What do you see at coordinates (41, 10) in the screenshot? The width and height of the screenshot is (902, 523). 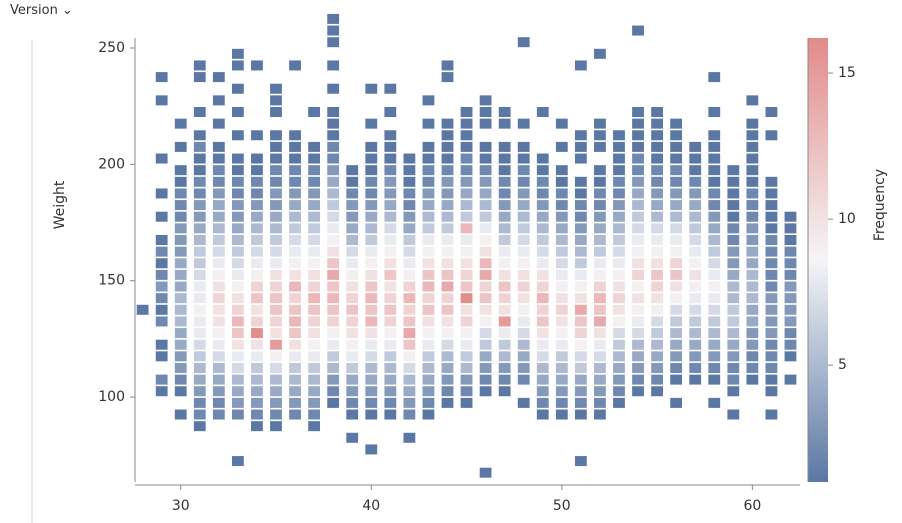 I see `version-menu: Version ⌄` at bounding box center [41, 10].